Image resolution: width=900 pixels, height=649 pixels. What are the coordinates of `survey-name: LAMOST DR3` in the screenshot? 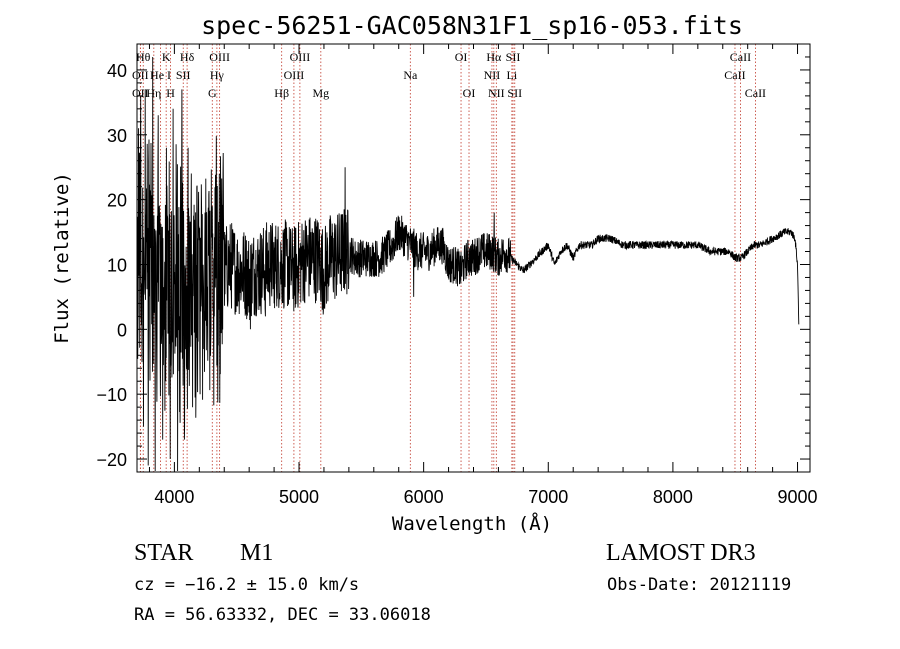 It's located at (681, 553).